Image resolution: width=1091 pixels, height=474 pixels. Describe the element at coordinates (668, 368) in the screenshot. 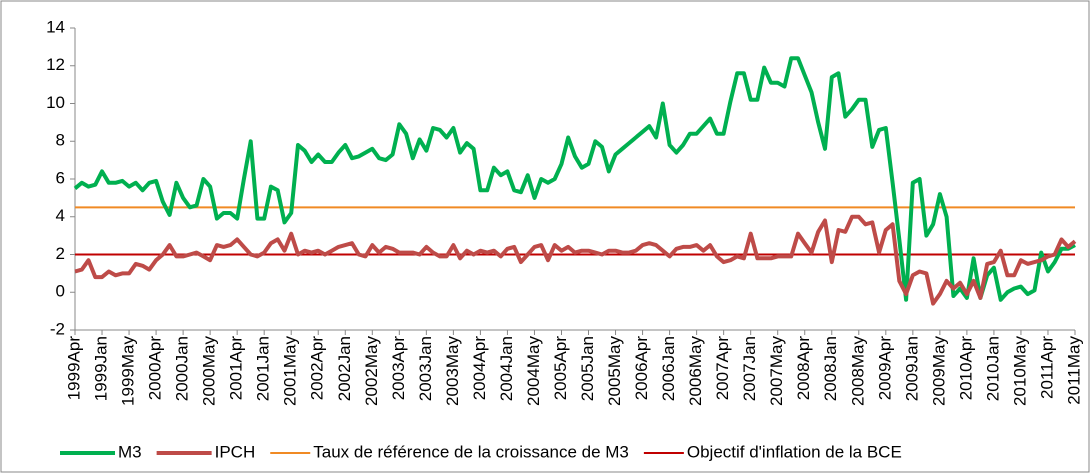

I see `x-tick-label: 2006Jan` at that location.